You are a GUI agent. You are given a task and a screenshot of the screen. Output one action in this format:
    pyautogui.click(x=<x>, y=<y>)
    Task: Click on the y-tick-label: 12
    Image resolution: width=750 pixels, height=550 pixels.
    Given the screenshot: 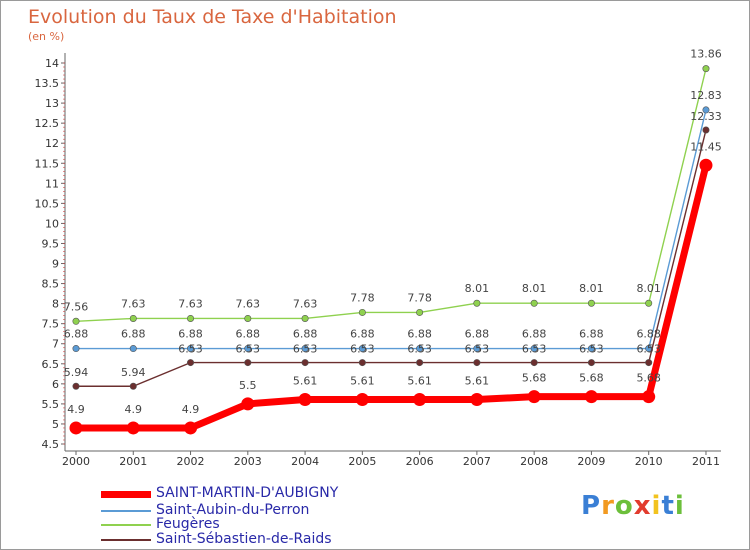 What is the action you would take?
    pyautogui.click(x=52, y=143)
    